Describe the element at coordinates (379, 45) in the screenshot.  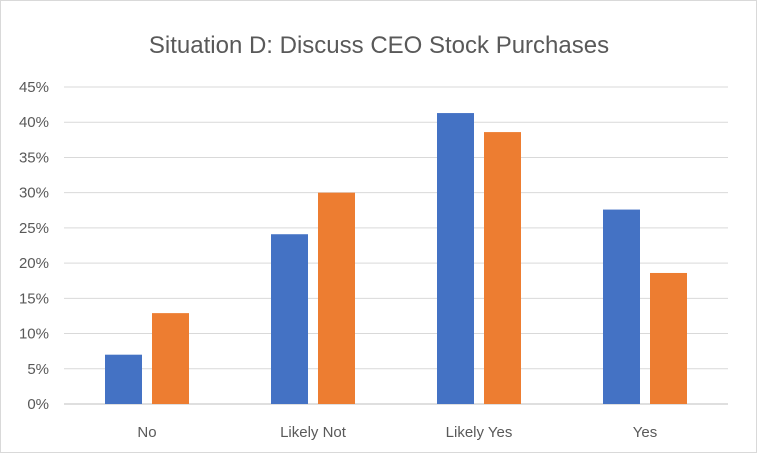
I see `chart-title: Situation D: Discuss CEO Stock Purchases` at that location.